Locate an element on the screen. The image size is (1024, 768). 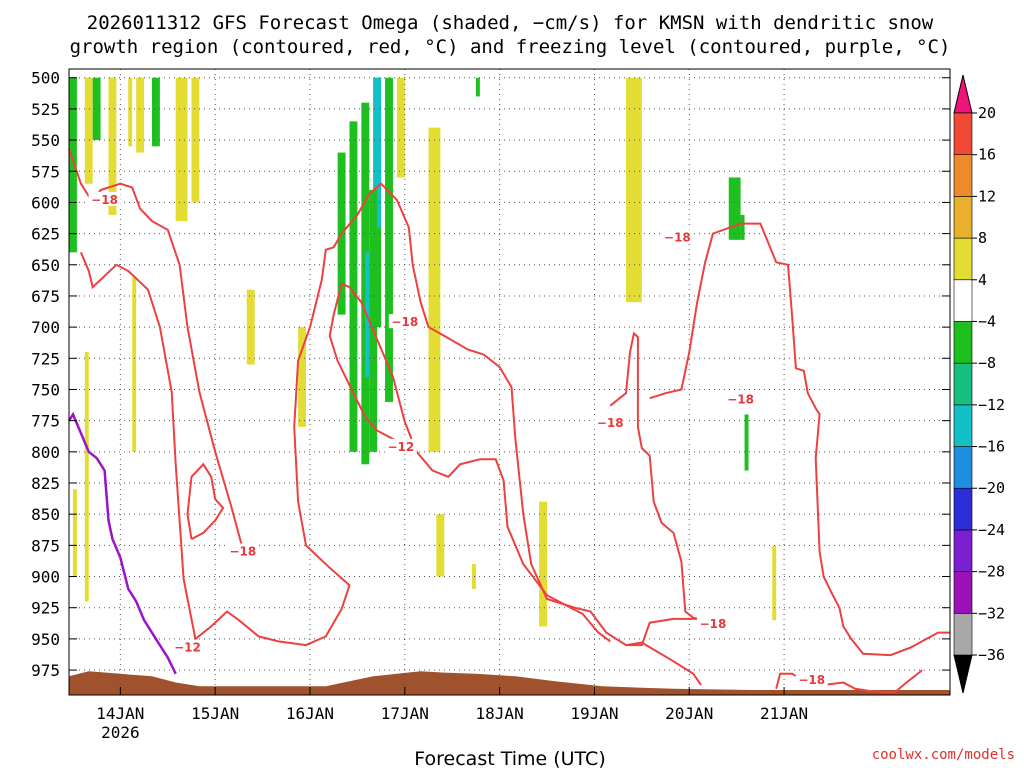
y-tick-label-18: 950 is located at coordinates (45, 639).